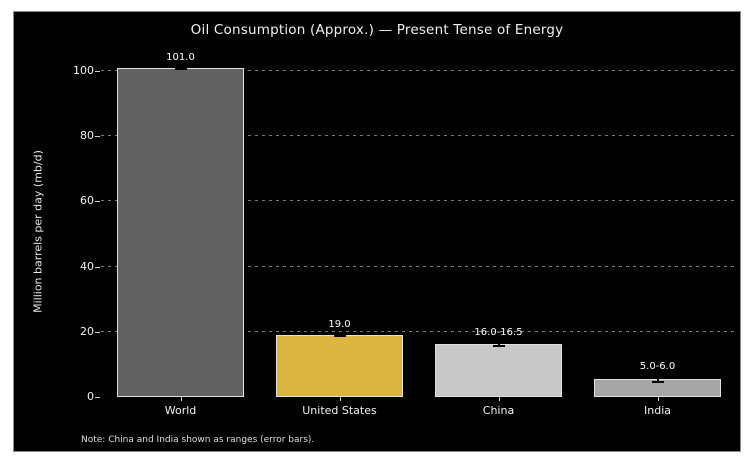 The image size is (756, 468). What do you see at coordinates (87, 266) in the screenshot?
I see `ytick-label-40: 40` at bounding box center [87, 266].